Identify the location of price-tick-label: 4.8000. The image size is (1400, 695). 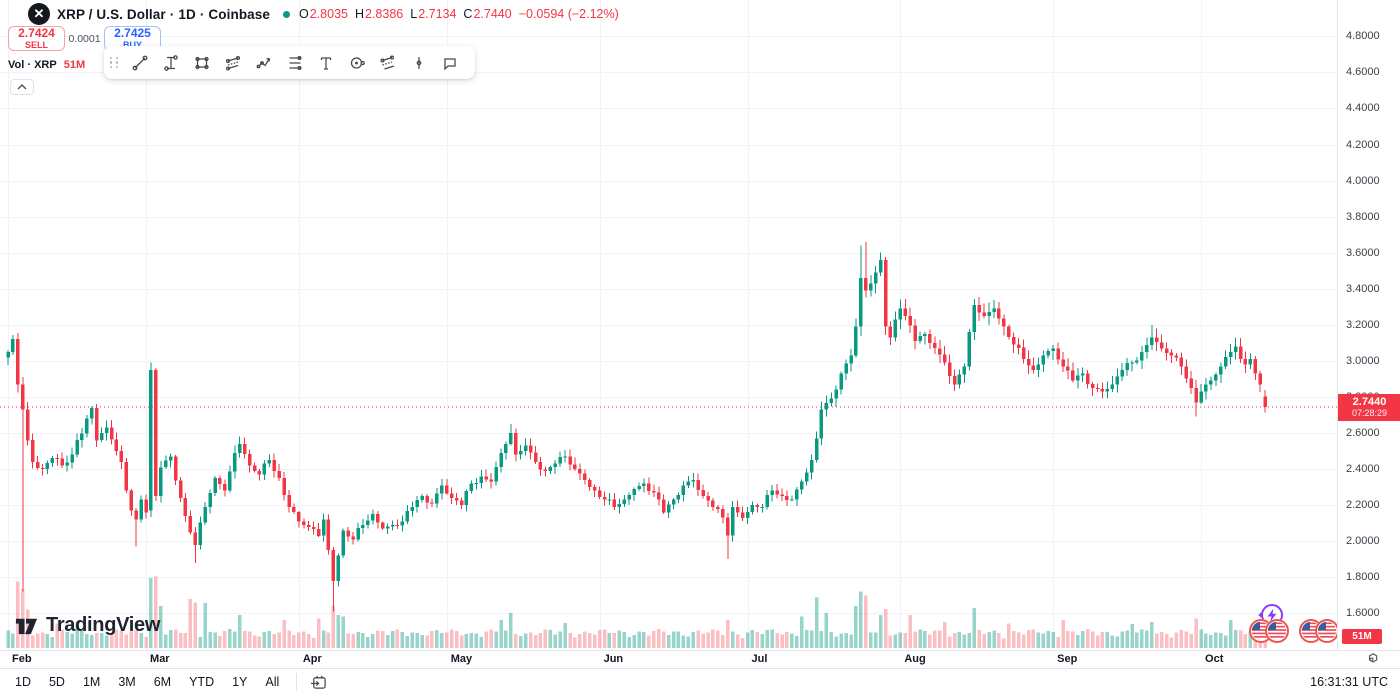
(1363, 36).